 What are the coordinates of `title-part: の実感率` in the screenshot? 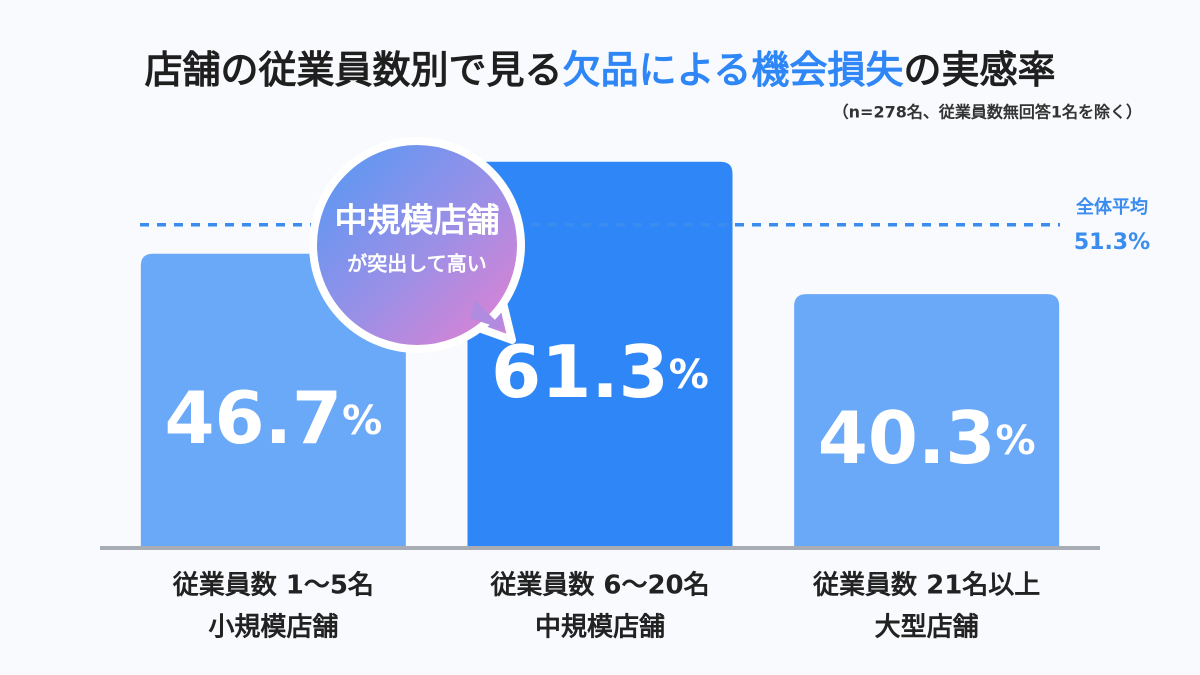 It's located at (979, 70).